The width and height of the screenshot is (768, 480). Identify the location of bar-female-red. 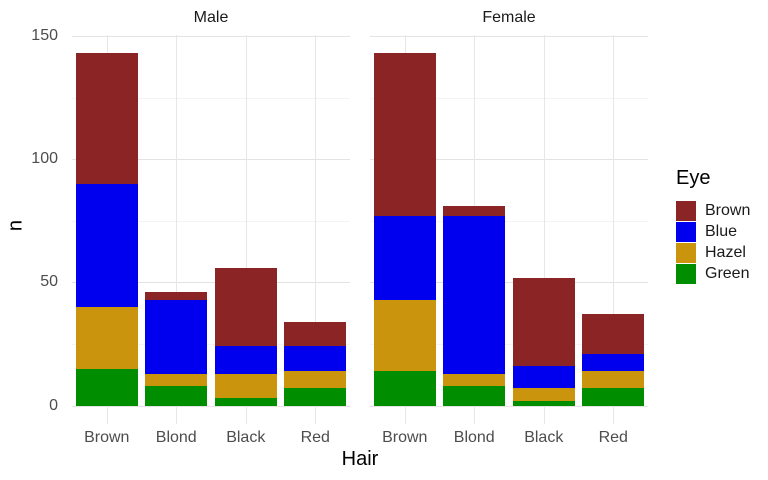
(613, 360).